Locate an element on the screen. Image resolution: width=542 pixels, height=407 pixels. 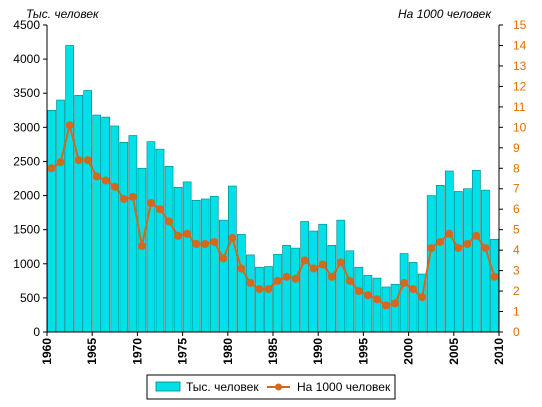
legend-bar-label: Тыс. человек is located at coordinates (222, 387).